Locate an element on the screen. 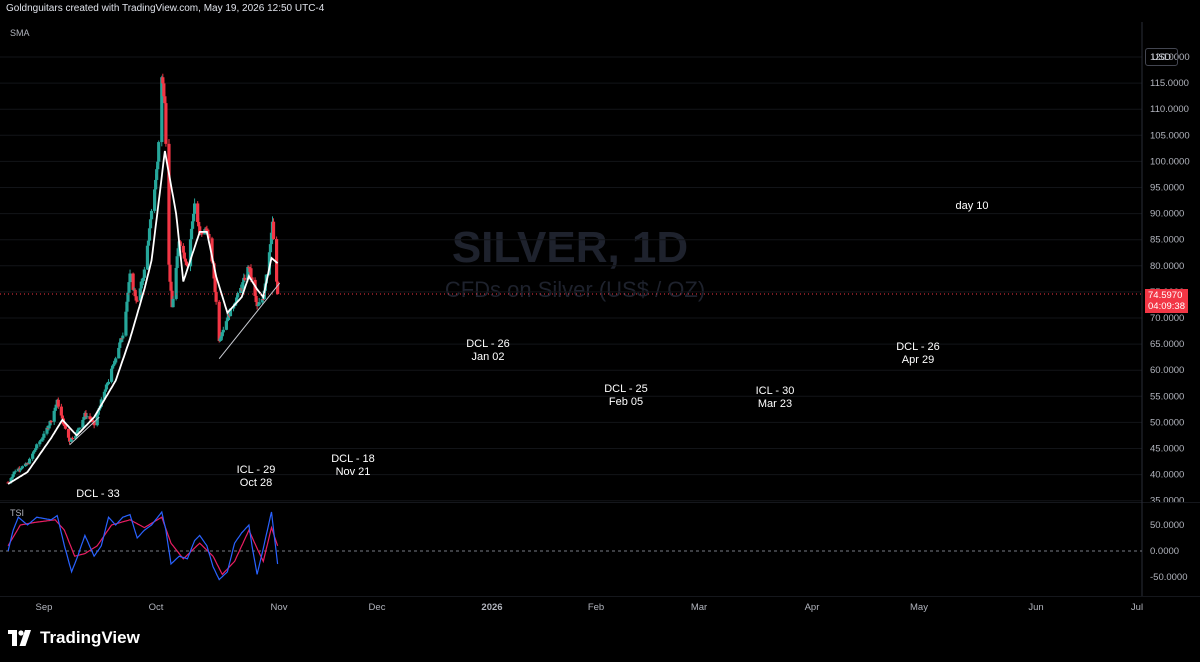  price-tick-label: 110.0000 is located at coordinates (1169, 109).